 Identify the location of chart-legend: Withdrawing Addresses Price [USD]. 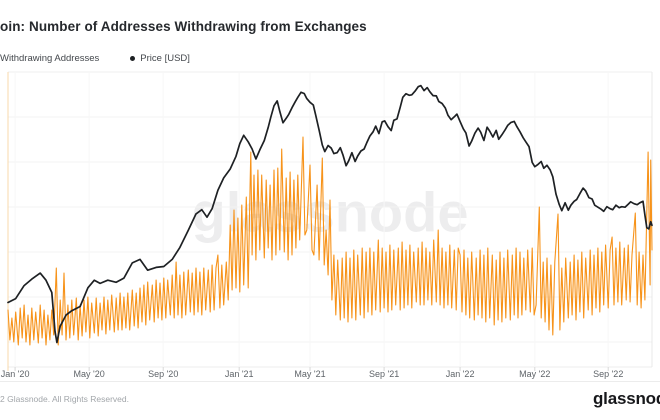
(95, 58).